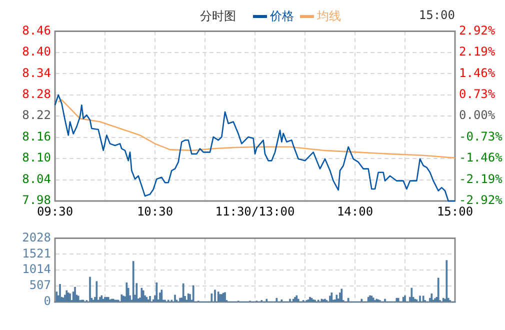 This screenshot has height=330, width=505. I want to click on y2-tick-label: -0.73%, so click(481, 136).